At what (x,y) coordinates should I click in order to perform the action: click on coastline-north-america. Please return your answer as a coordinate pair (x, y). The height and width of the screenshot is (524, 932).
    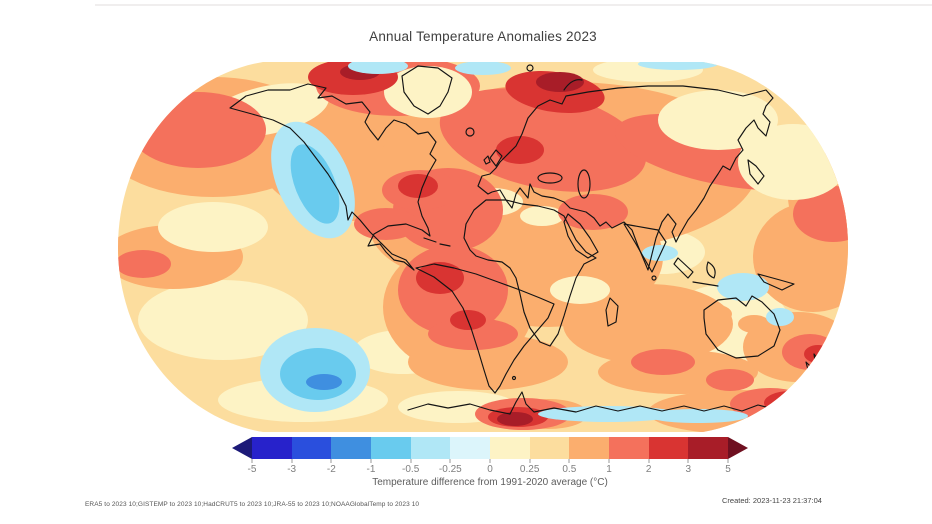
    Looking at the image, I should click on (333, 177).